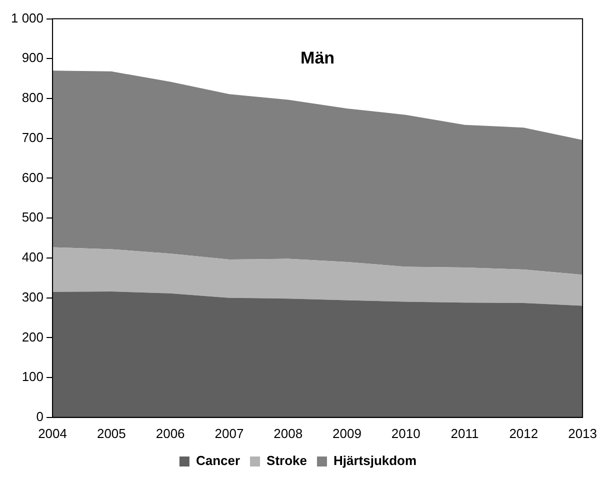 The height and width of the screenshot is (486, 608). Describe the element at coordinates (375, 460) in the screenshot. I see `legend-label: Hjärtsjukdom` at that location.